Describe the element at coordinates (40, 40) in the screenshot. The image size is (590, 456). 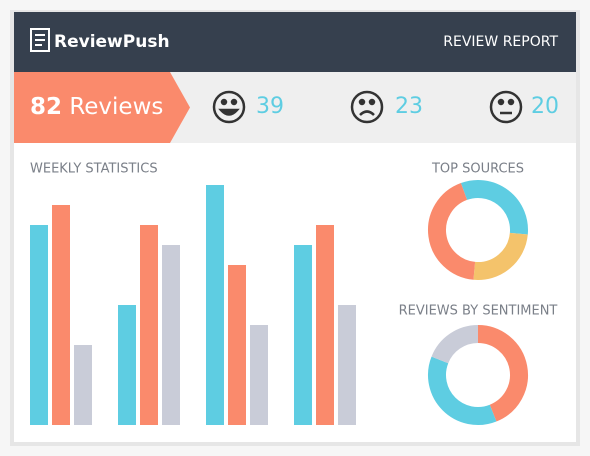
I see `logo-icon` at that location.